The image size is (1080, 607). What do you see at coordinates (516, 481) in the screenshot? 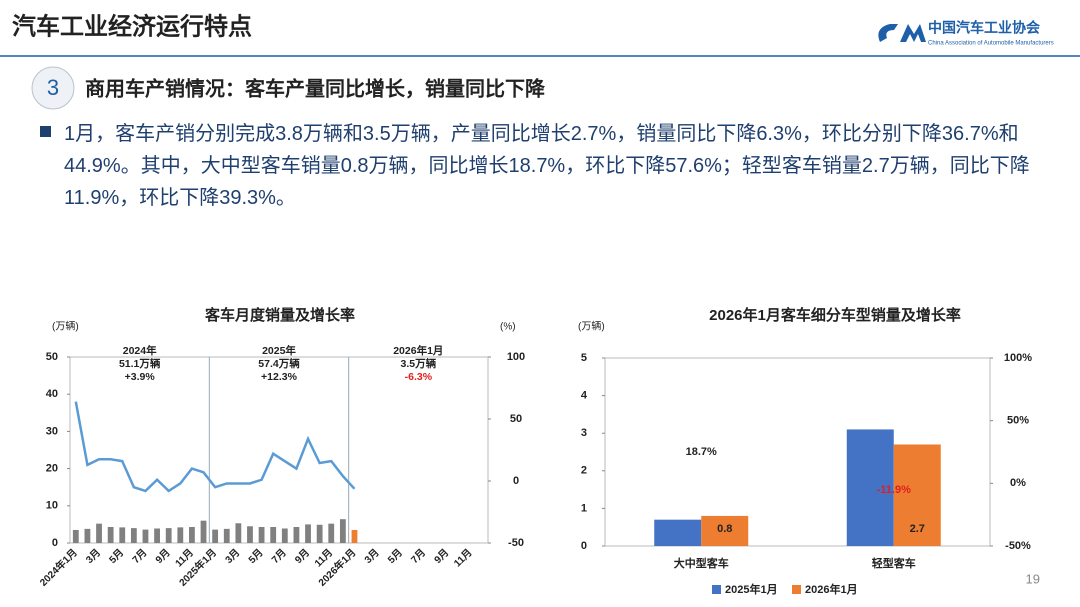
I see `y2-tick-label: 0` at bounding box center [516, 481].